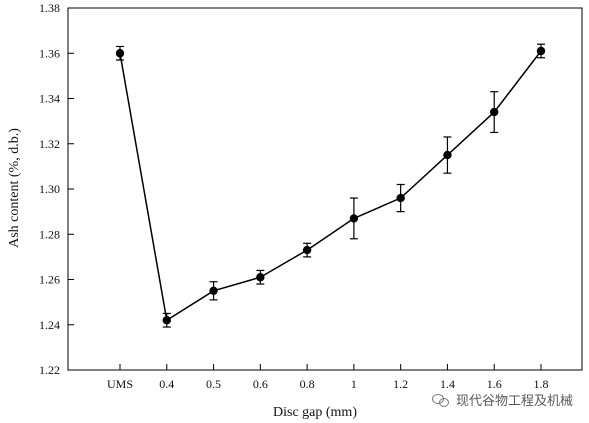 The width and height of the screenshot is (589, 423). Describe the element at coordinates (514, 401) in the screenshot. I see `watermark-text: 现代谷物工程及机械` at that location.